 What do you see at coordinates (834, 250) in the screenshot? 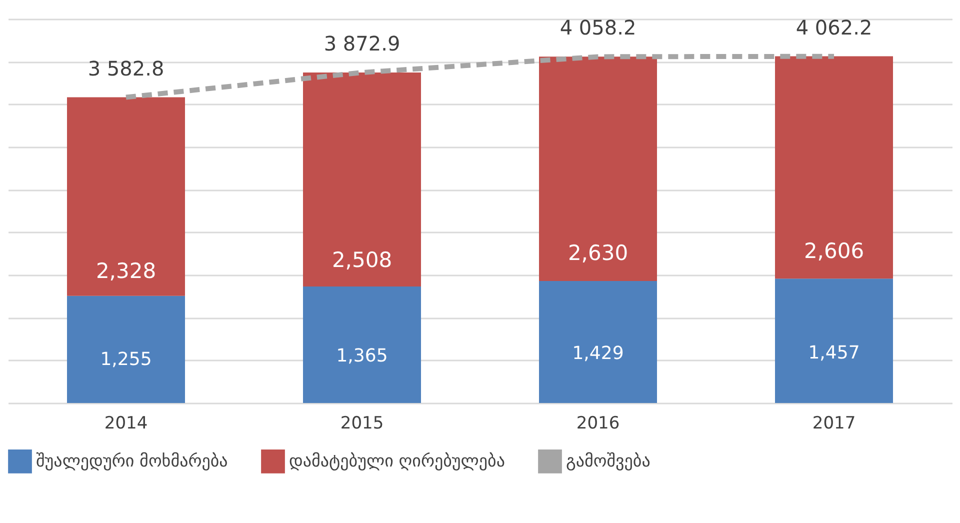
I see `data-label: 2,606` at bounding box center [834, 250].